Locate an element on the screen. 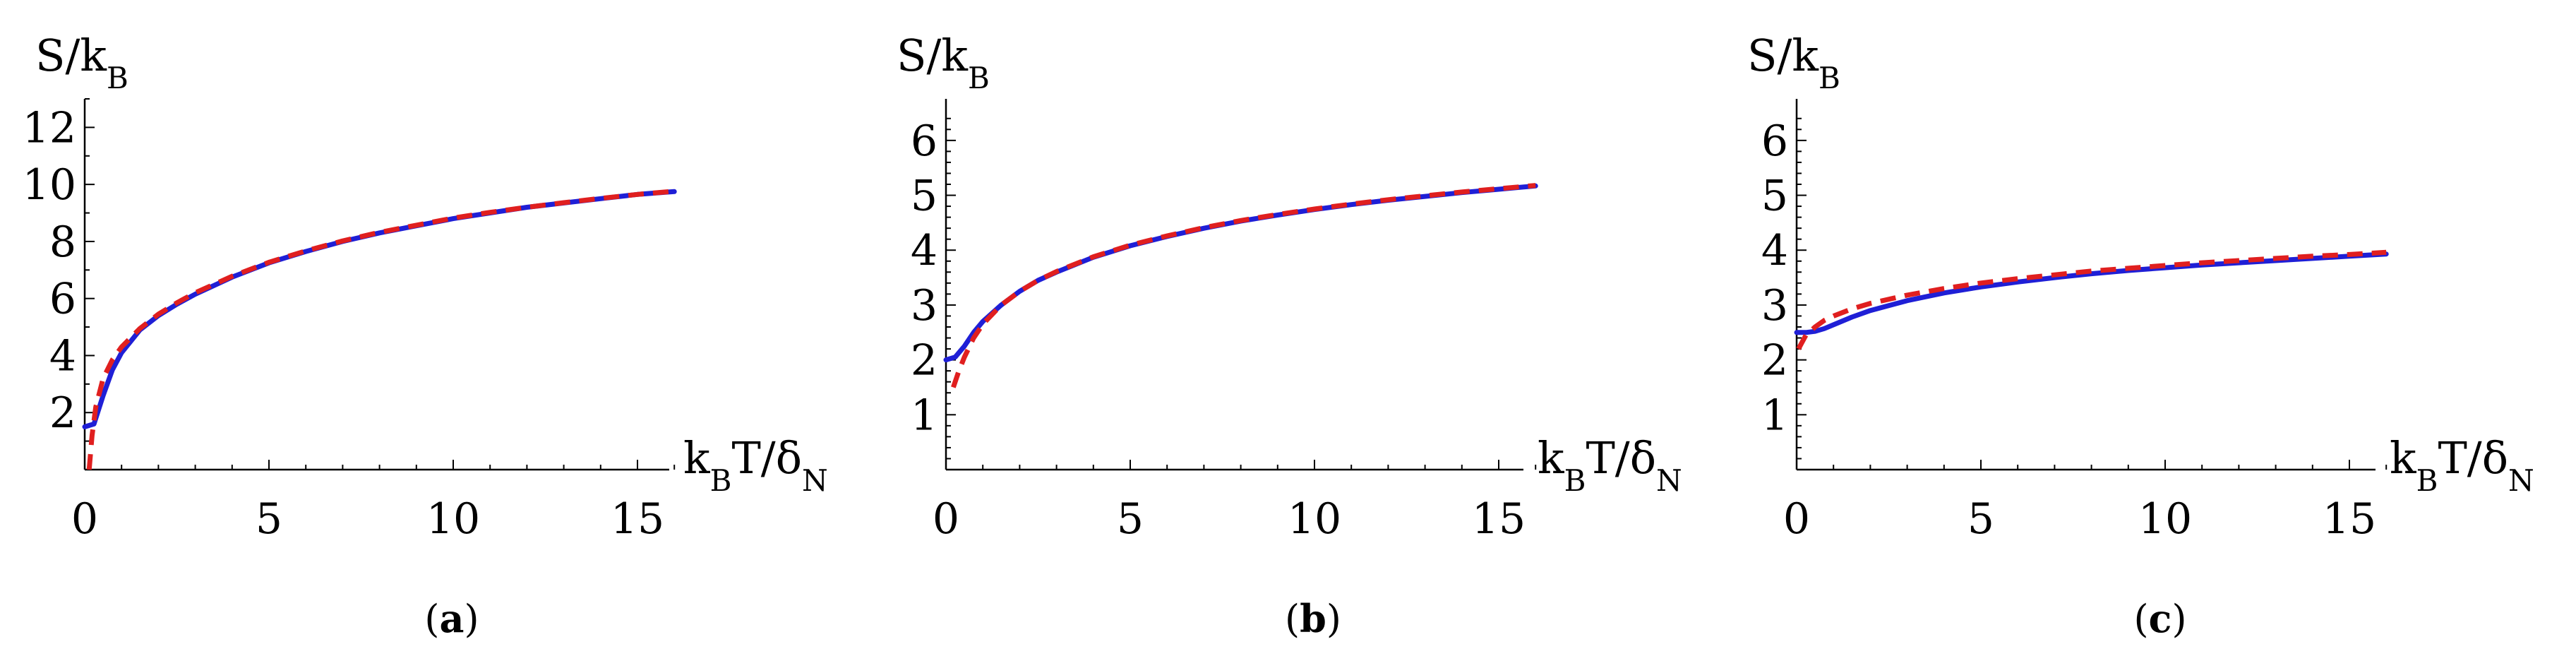  panel-label: (a) is located at coordinates (451, 618).